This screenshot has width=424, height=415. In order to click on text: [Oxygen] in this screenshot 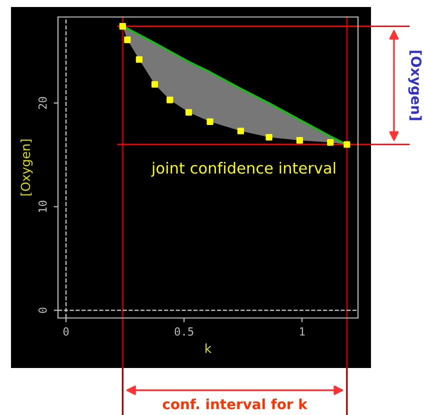, I will do `click(415, 85)`.